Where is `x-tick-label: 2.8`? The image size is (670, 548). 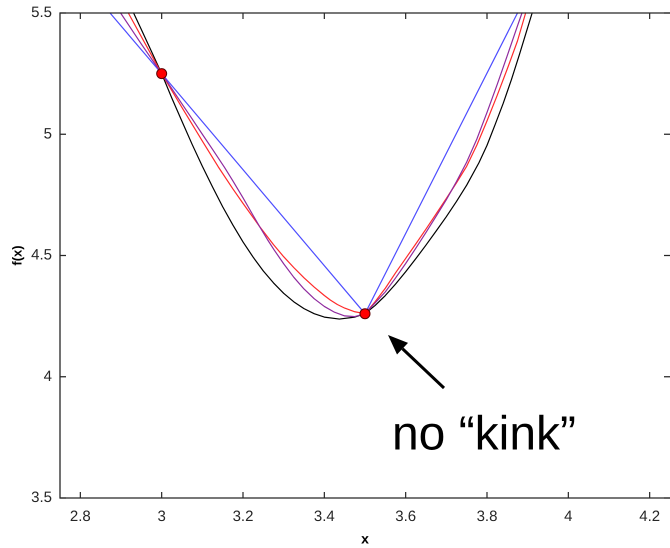
x-tick-label: 2.8 is located at coordinates (80, 517).